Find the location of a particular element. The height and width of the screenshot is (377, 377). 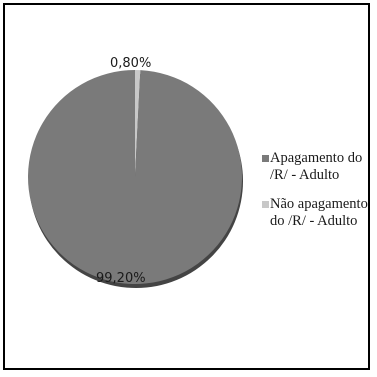

legend-swatch-nao-apagamento is located at coordinates (265, 204).